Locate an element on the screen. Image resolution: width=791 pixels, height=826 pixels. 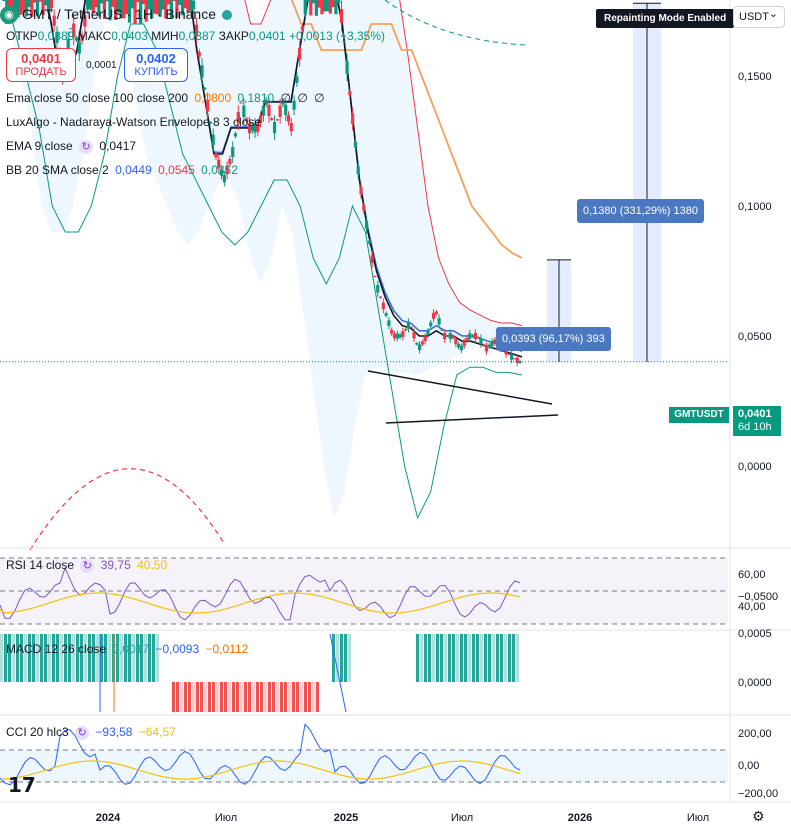
time-tick-label: 2024 is located at coordinates (108, 818).